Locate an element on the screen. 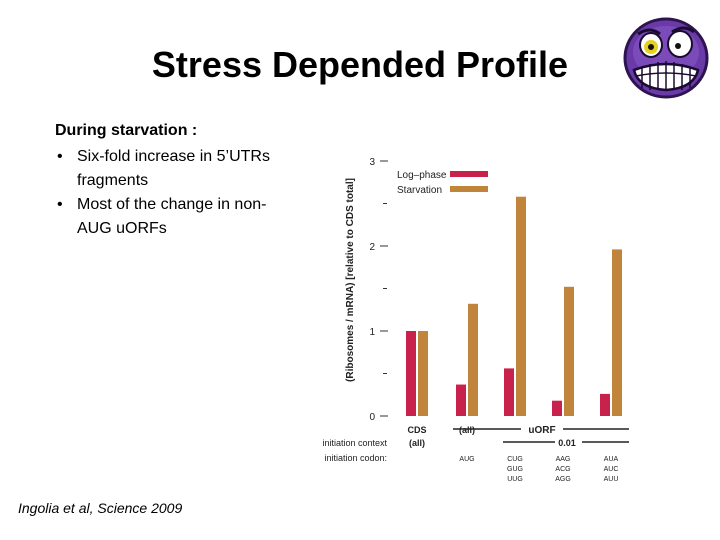 Image resolution: width=720 pixels, height=540 pixels. y-tick-label: 0 is located at coordinates (372, 417).